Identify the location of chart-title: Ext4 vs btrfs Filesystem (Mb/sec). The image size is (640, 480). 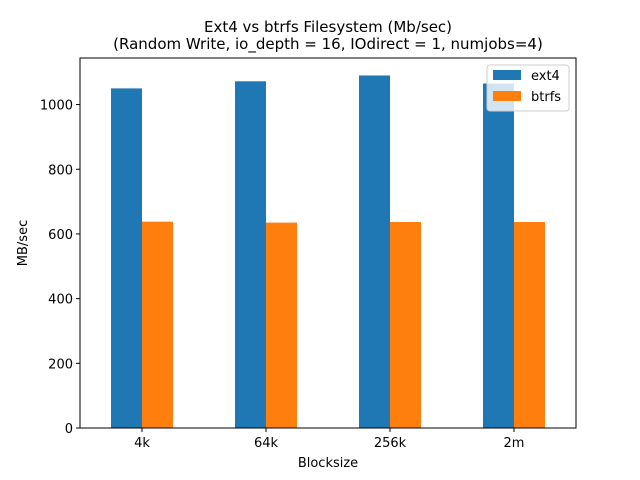
(328, 27).